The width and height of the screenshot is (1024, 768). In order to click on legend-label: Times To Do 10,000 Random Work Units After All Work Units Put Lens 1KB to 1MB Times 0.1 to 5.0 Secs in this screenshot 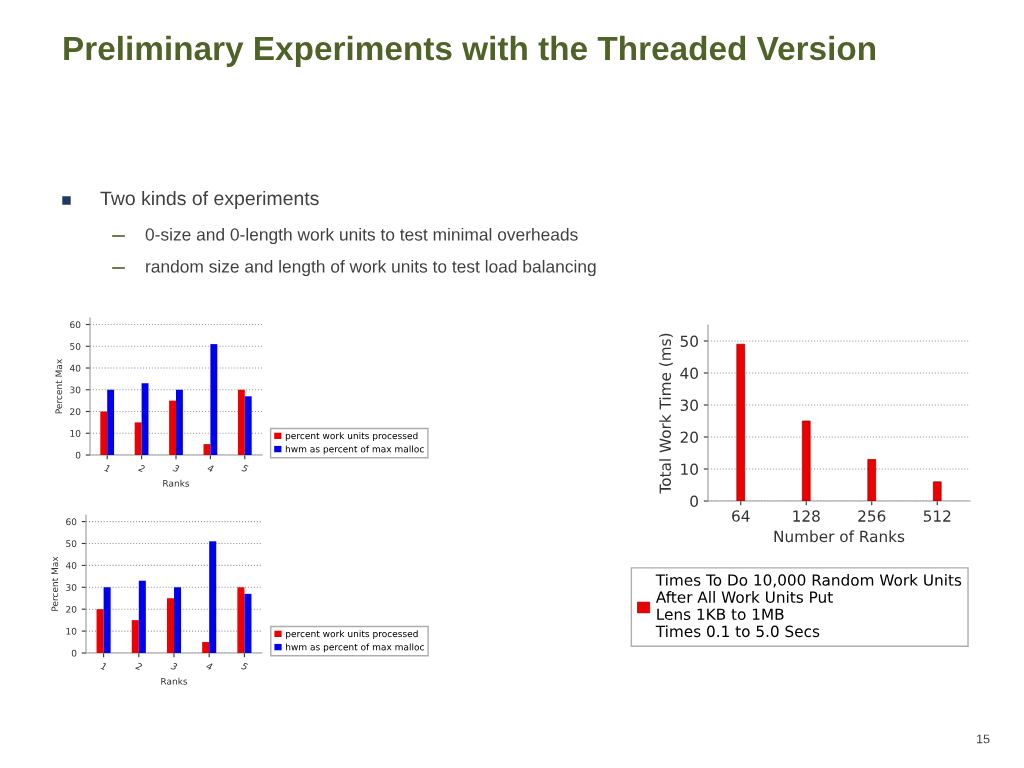, I will do `click(808, 605)`.